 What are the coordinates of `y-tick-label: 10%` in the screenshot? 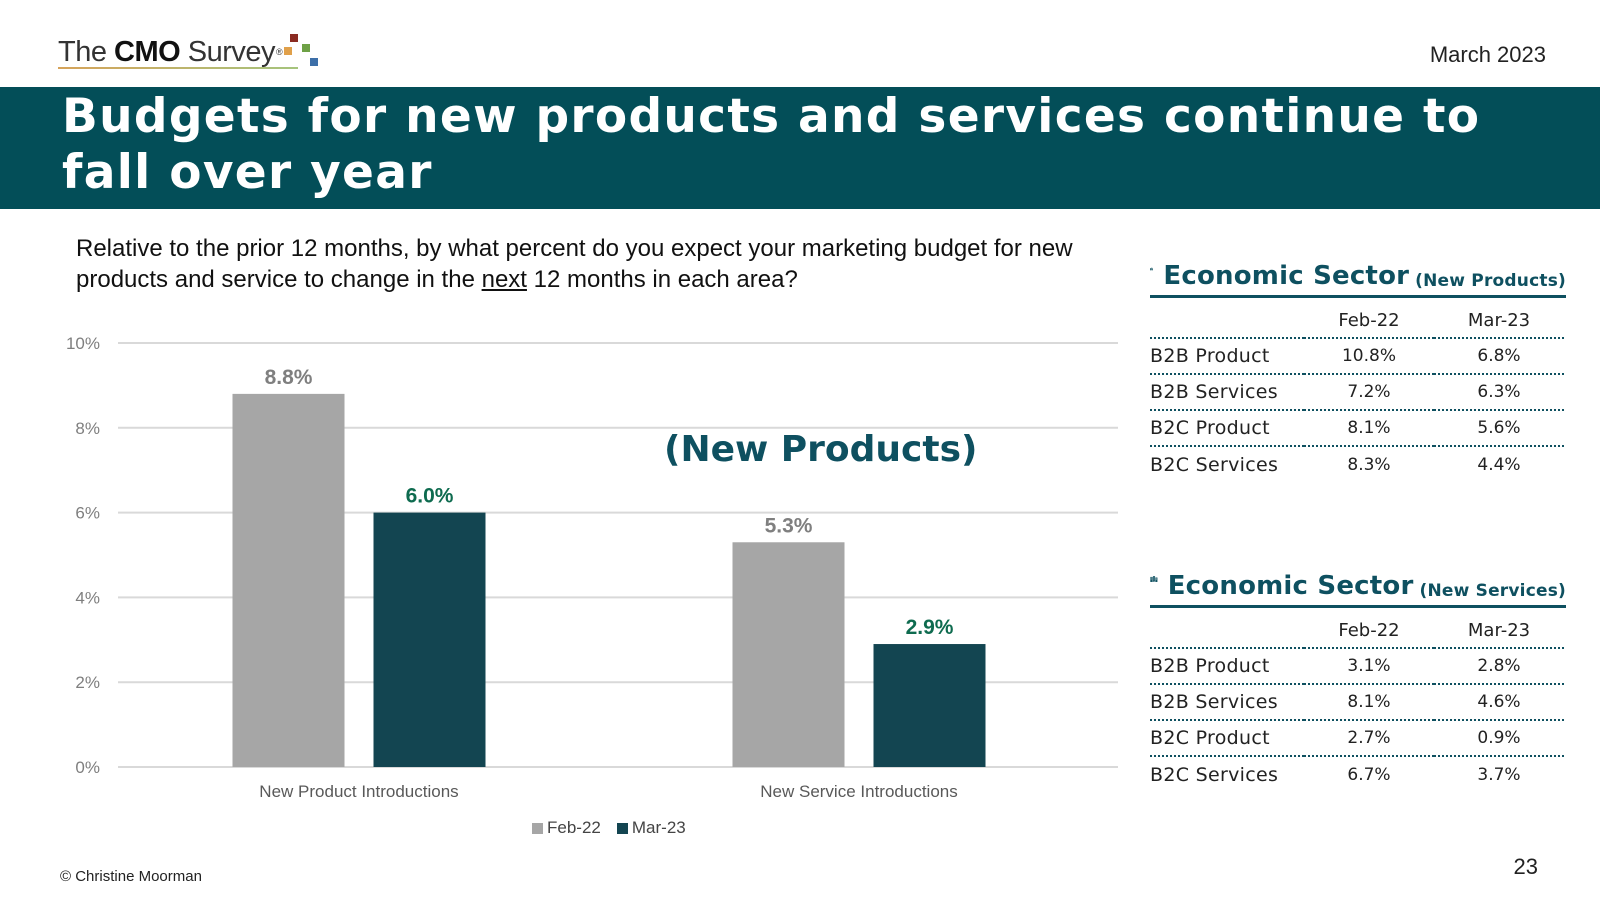 It's located at (83, 343).